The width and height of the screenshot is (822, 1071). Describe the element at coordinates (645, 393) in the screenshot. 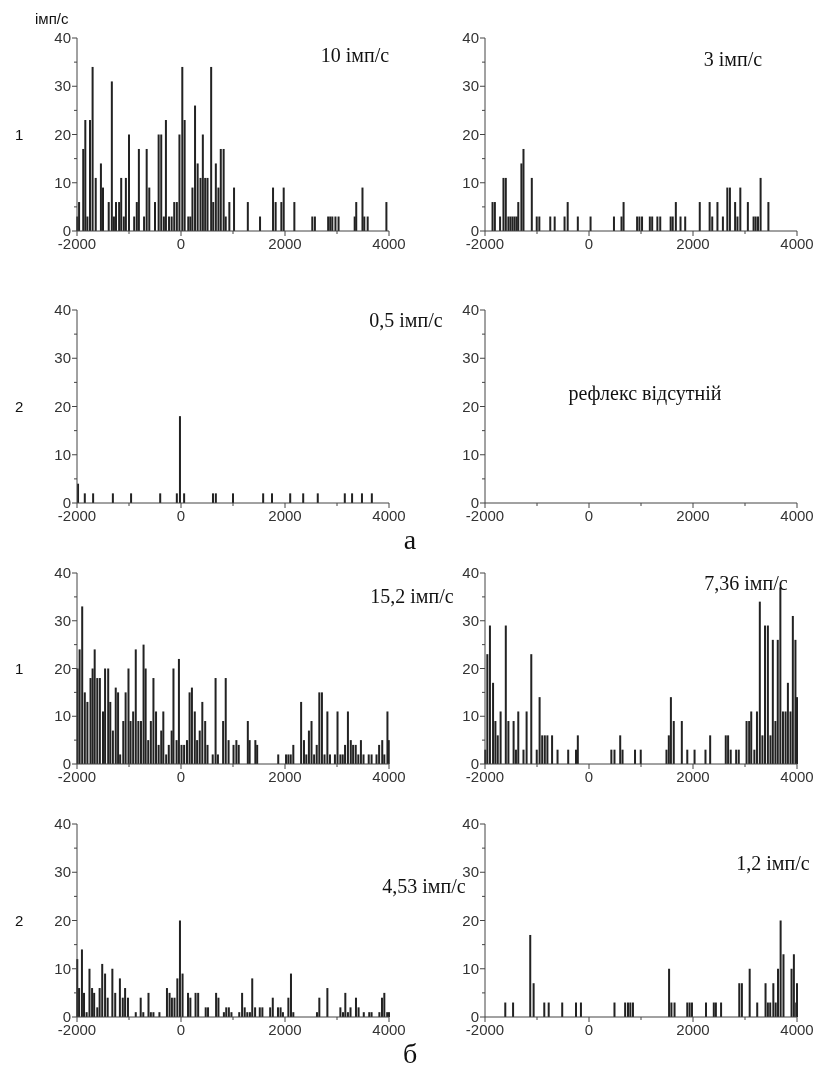

I see `annotation: рефлекс відсутній` at that location.